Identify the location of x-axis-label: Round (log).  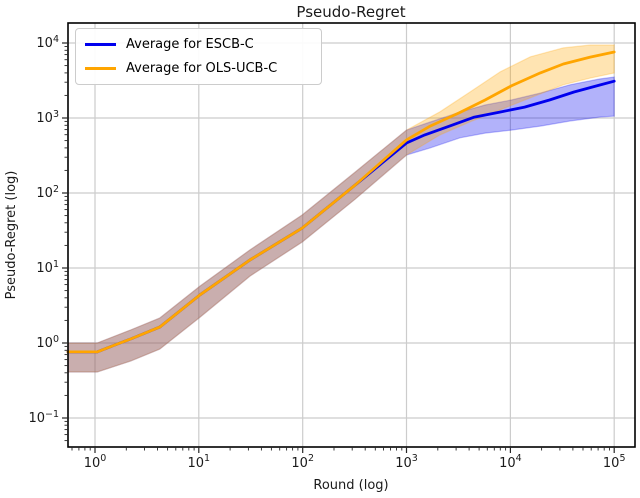
(350, 485).